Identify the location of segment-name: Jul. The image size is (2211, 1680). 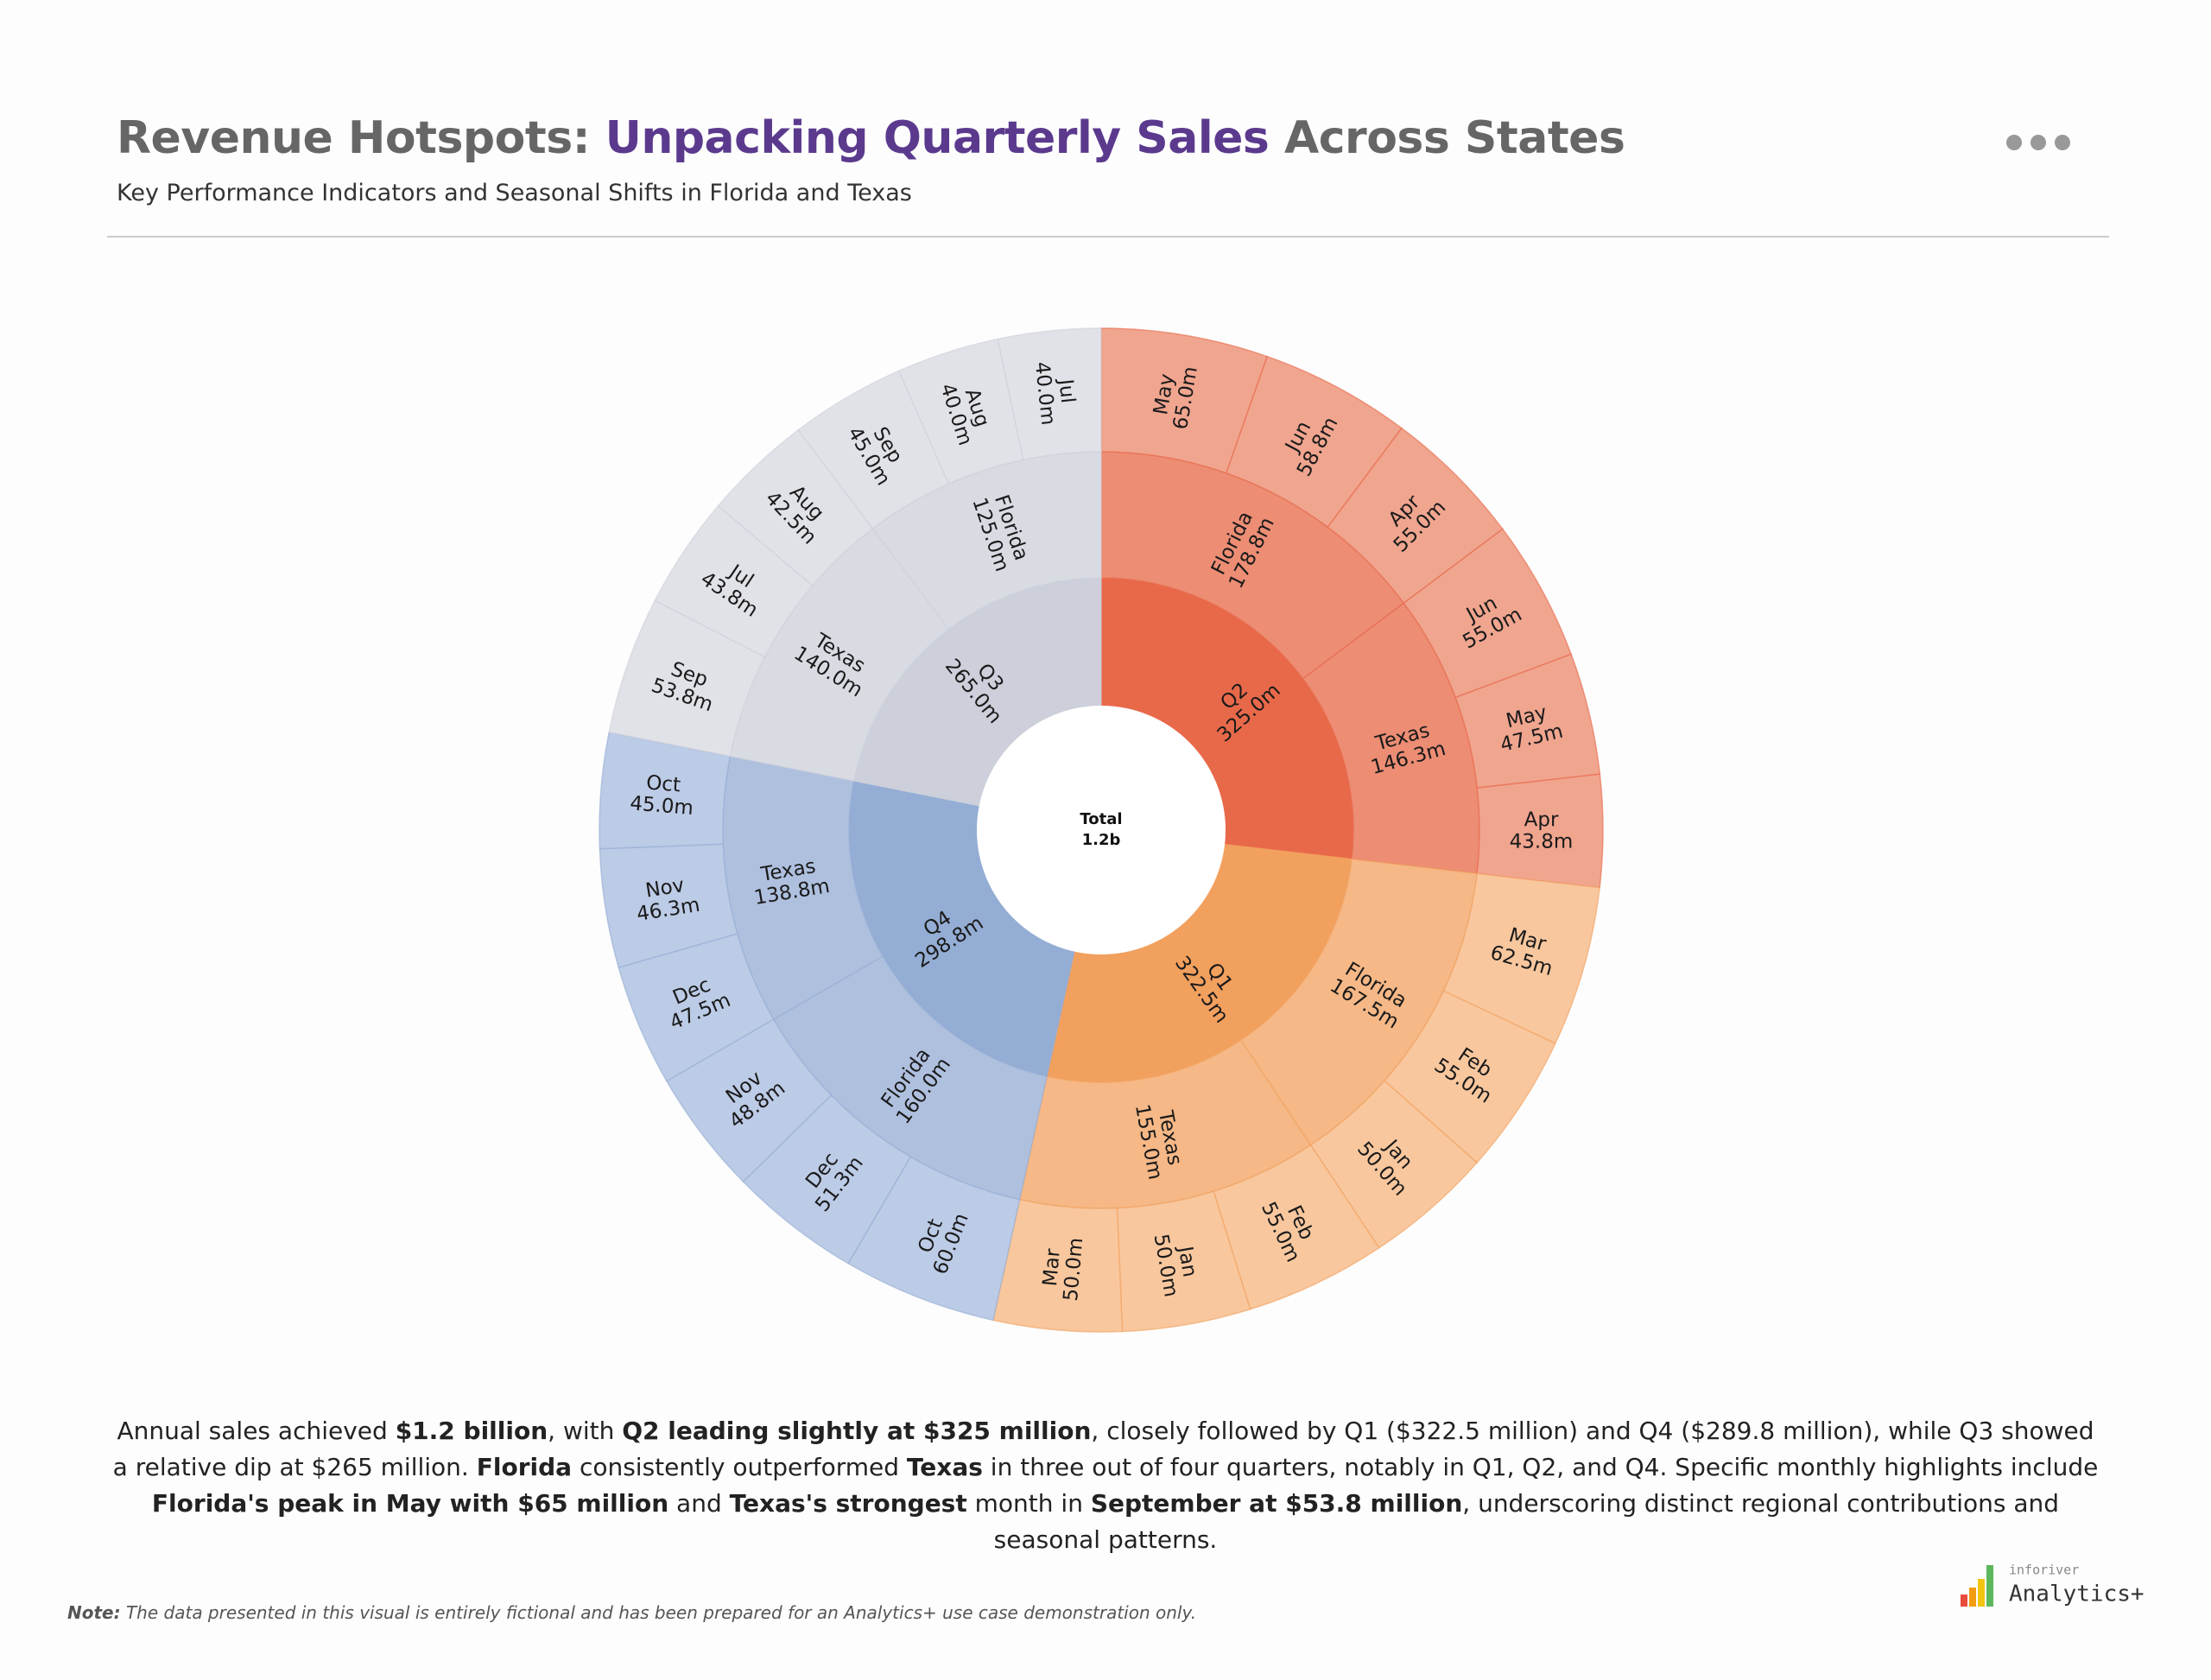
(1067, 390).